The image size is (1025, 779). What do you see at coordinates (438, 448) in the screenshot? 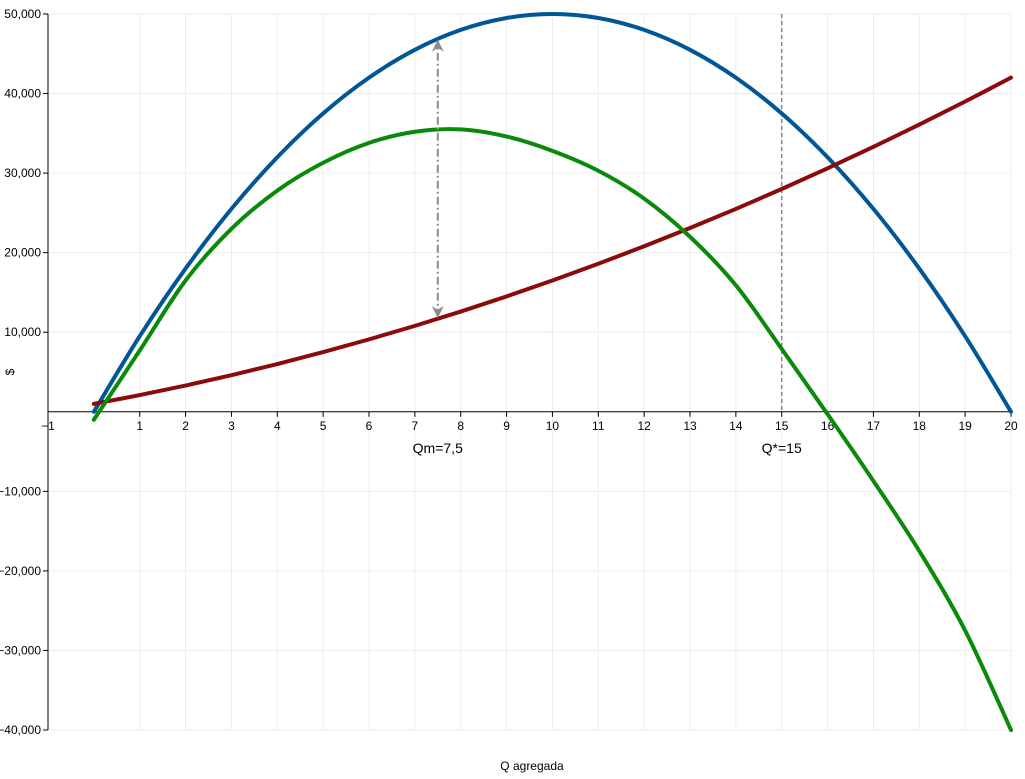
I see `annotation: Qm=7,5` at bounding box center [438, 448].